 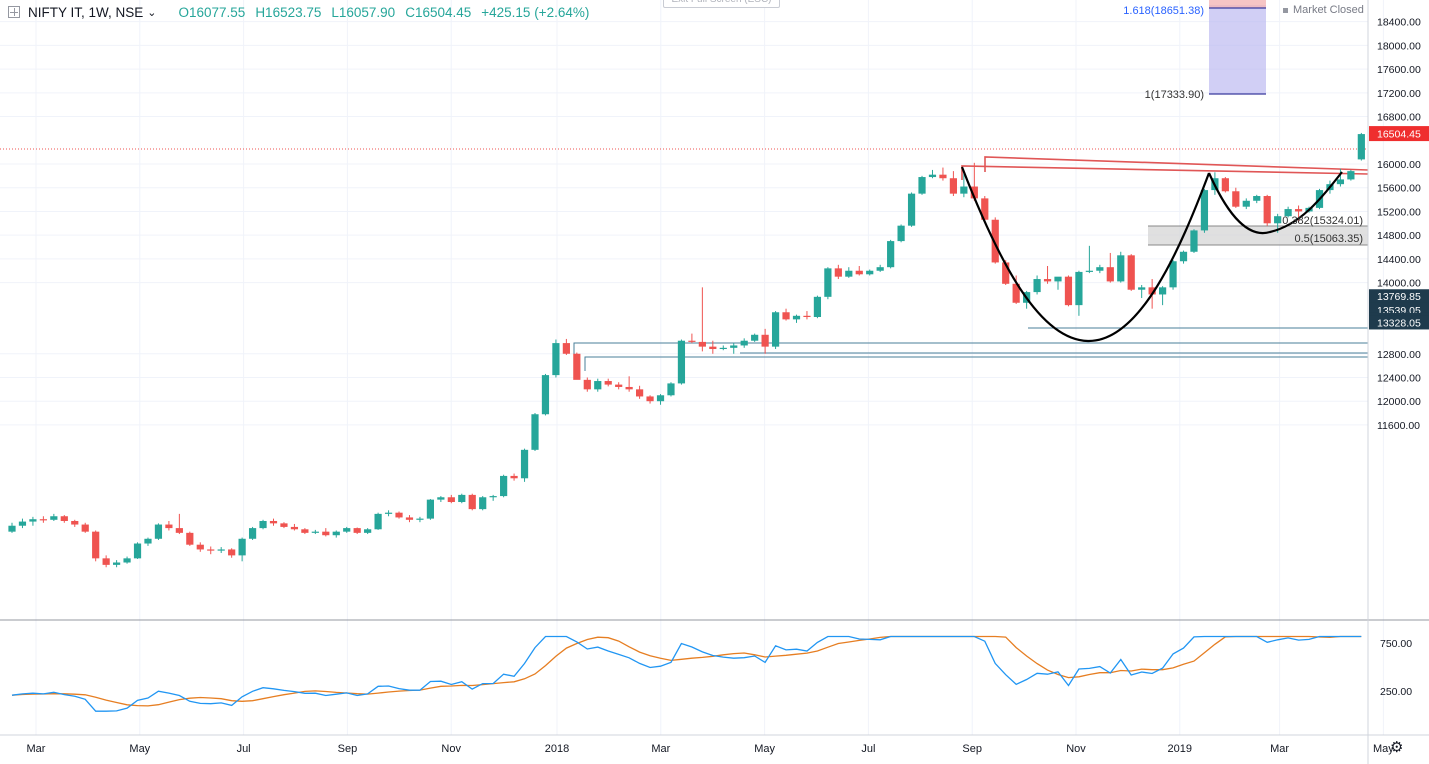 I want to click on fib-0382-label: 0.382(15324.01), so click(x=1322, y=221).